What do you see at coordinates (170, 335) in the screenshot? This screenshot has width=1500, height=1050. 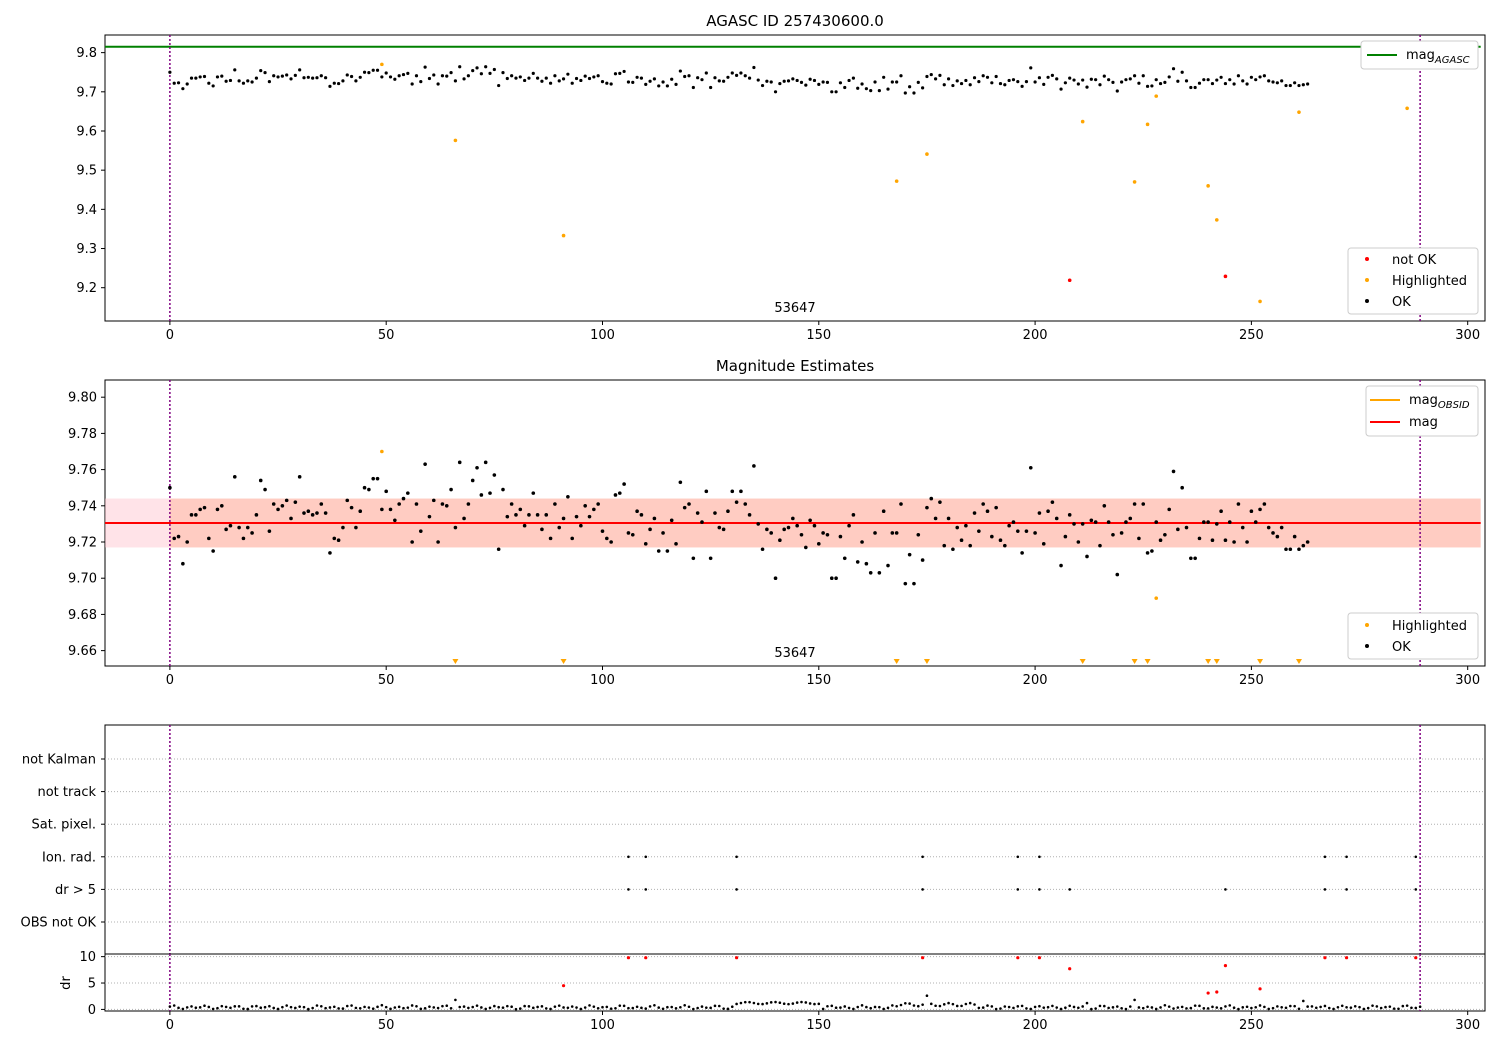 I see `x-tick-label: 0` at bounding box center [170, 335].